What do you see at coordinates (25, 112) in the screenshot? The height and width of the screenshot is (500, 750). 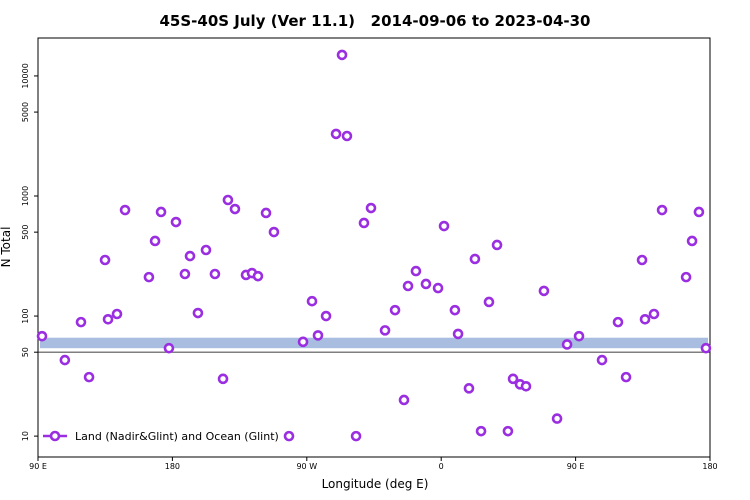 I see `y-tick-label: 5000` at bounding box center [25, 112].